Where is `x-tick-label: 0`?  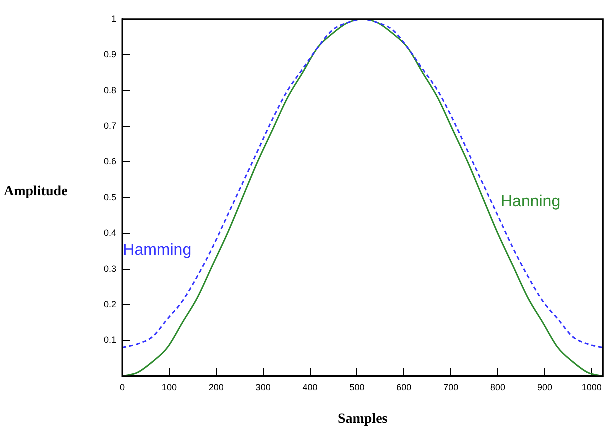
x-tick-label: 0 is located at coordinates (123, 387).